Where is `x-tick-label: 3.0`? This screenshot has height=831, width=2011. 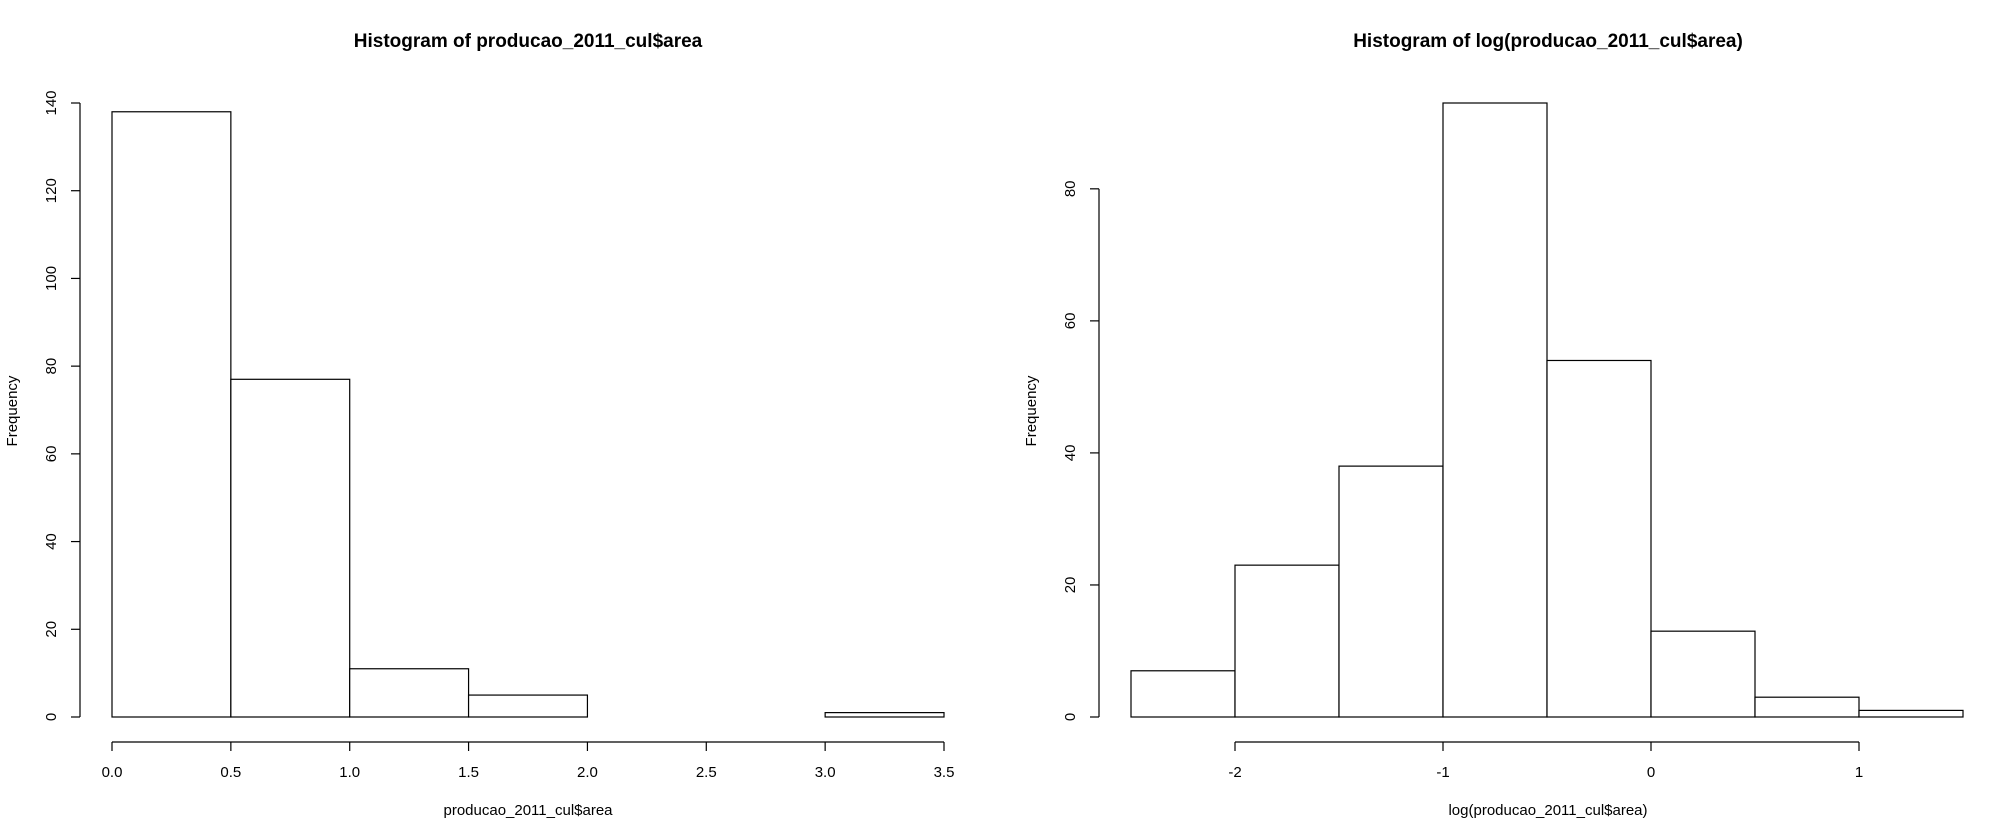
x-tick-label: 3.0 is located at coordinates (825, 772).